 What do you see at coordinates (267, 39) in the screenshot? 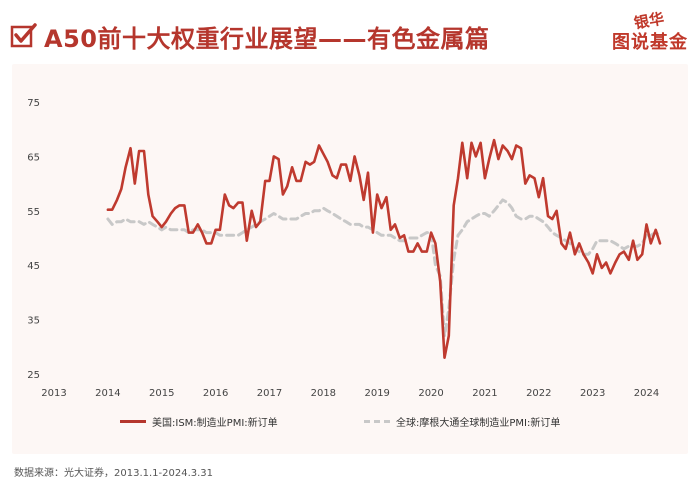
I see `page-title: A50前十大权重行业展望——有色金属篇` at bounding box center [267, 39].